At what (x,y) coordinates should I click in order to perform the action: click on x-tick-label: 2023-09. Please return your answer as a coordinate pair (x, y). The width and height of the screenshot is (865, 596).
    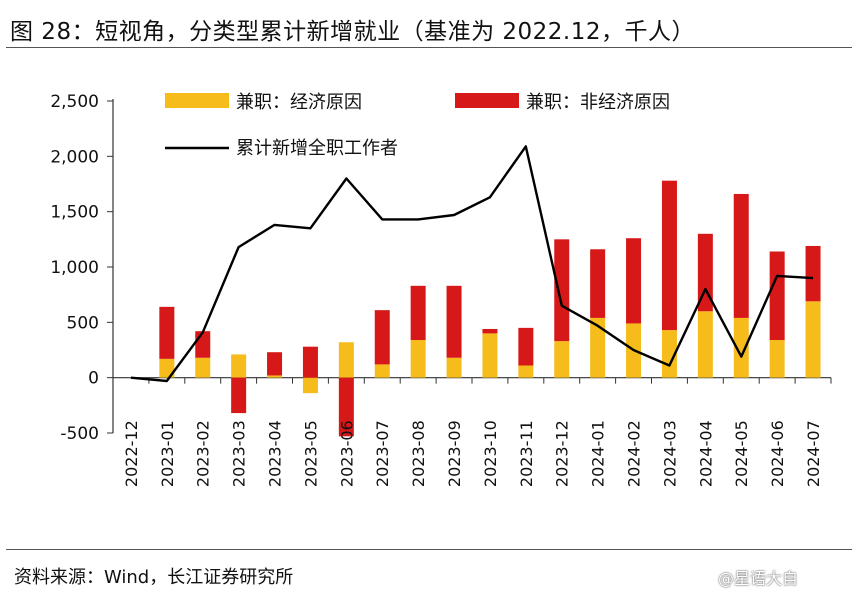
    Looking at the image, I should click on (454, 453).